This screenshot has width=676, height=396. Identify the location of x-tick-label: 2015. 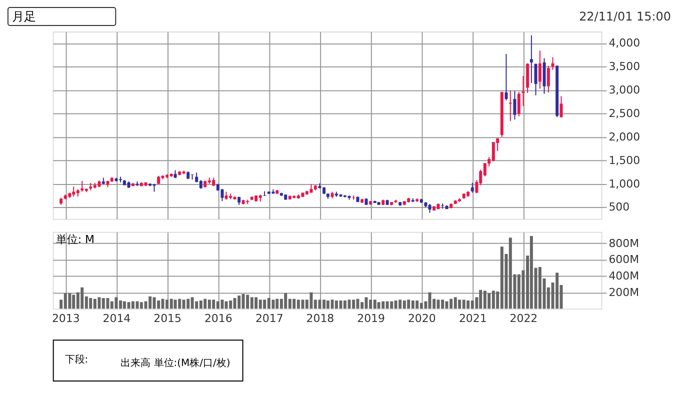
(168, 319).